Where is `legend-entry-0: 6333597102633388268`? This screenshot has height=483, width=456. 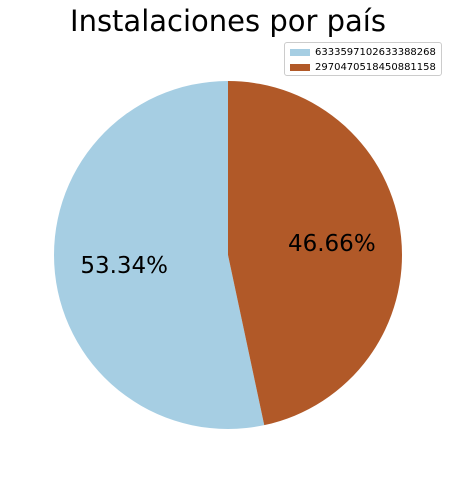 legend-entry-0: 6333597102633388268 is located at coordinates (363, 52).